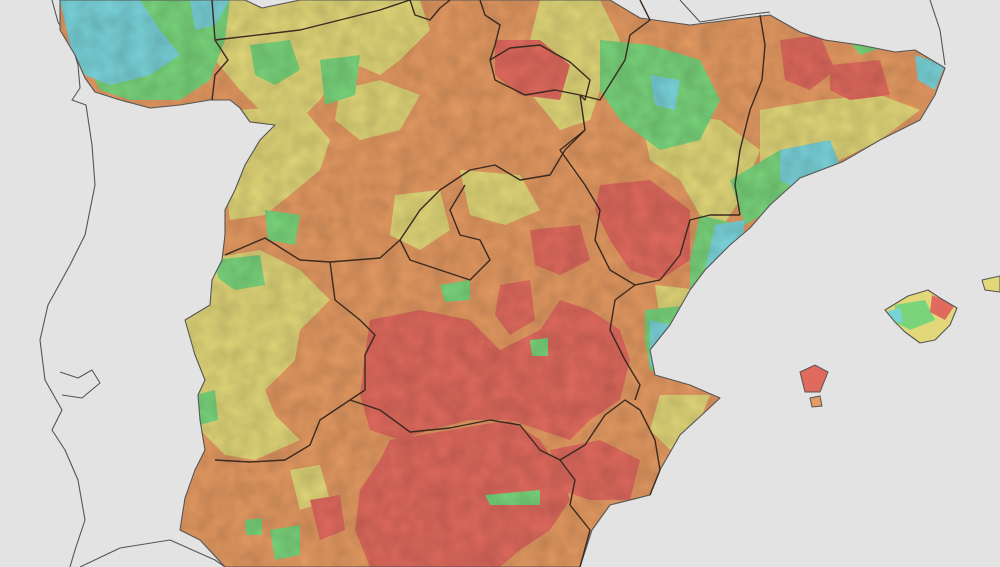  What do you see at coordinates (152, 553) in the screenshot?
I see `africa-coast` at bounding box center [152, 553].